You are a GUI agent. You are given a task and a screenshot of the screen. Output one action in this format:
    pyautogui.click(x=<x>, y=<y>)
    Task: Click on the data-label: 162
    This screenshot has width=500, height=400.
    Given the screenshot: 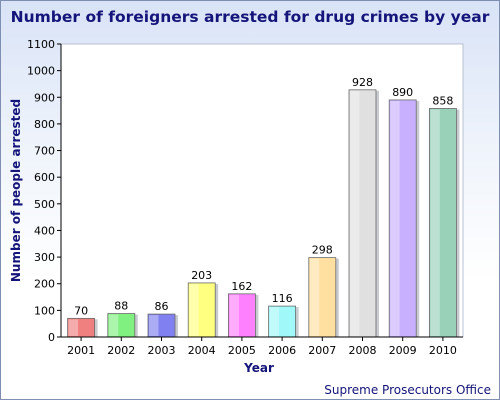 What is the action you would take?
    pyautogui.click(x=241, y=286)
    